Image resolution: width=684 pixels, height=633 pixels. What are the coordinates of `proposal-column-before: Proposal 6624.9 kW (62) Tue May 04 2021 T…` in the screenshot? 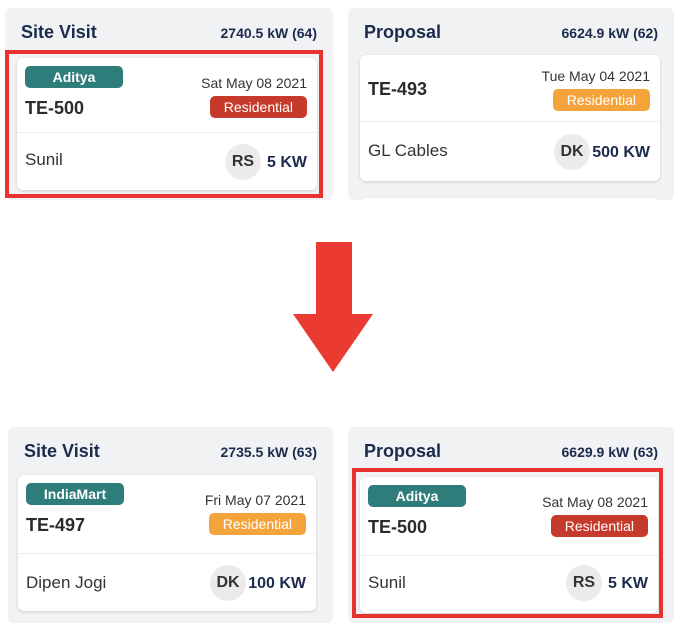 It's located at (511, 104).